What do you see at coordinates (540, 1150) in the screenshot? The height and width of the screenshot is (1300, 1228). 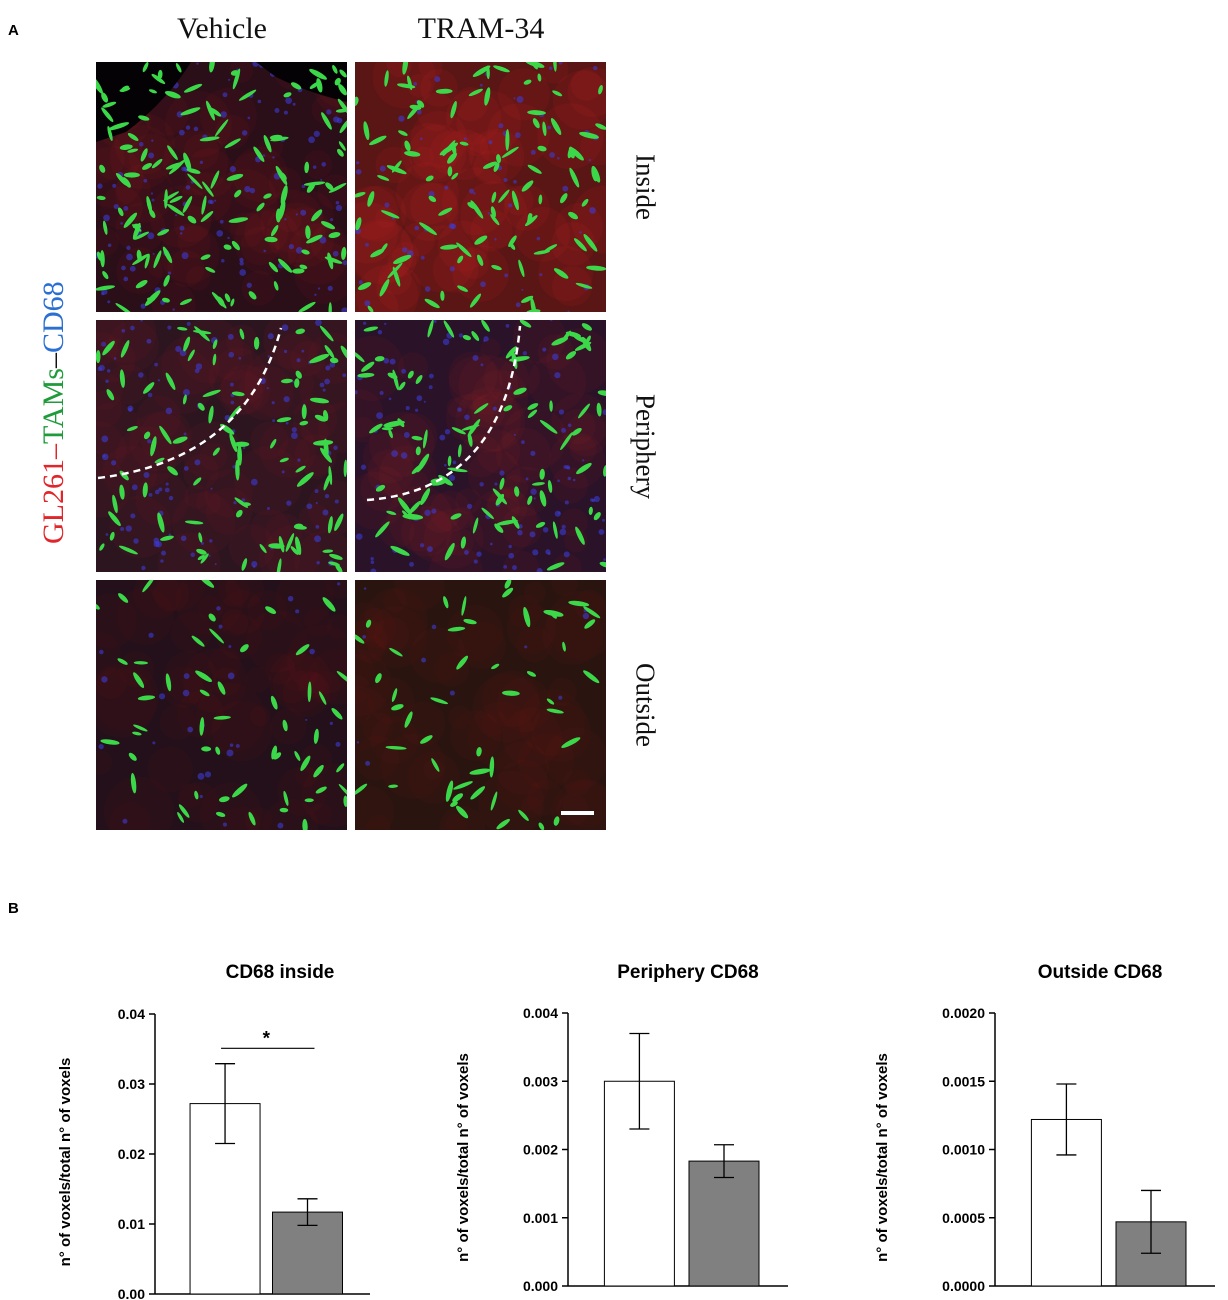 I see `y-tick-label: 0.002` at bounding box center [540, 1150].